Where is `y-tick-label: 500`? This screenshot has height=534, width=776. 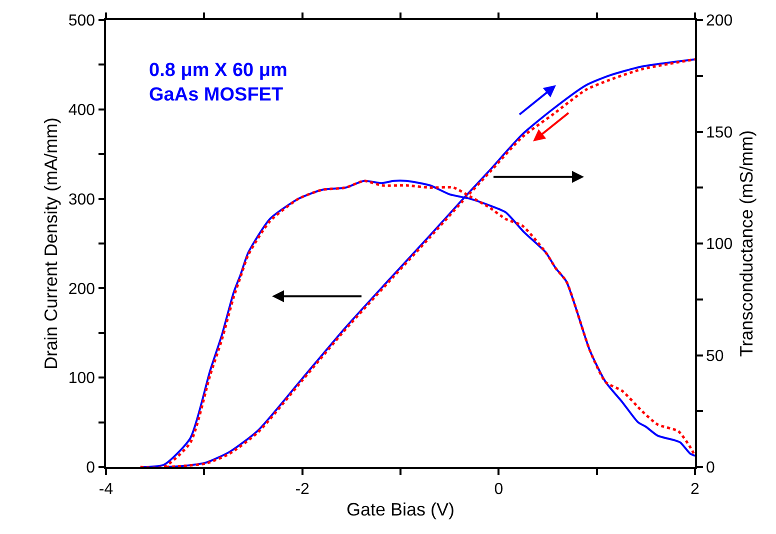
y-tick-label: 500 is located at coordinates (82, 21).